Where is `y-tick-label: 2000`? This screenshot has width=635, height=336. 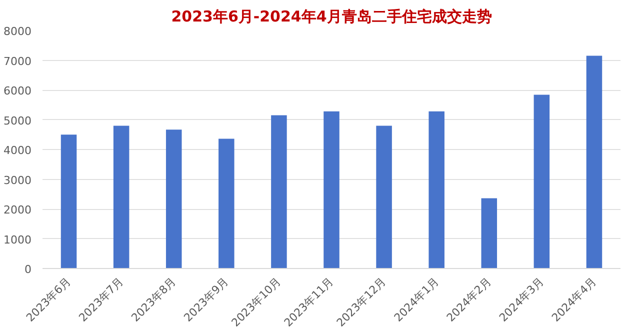
y-tick-label: 2000 is located at coordinates (18, 210).